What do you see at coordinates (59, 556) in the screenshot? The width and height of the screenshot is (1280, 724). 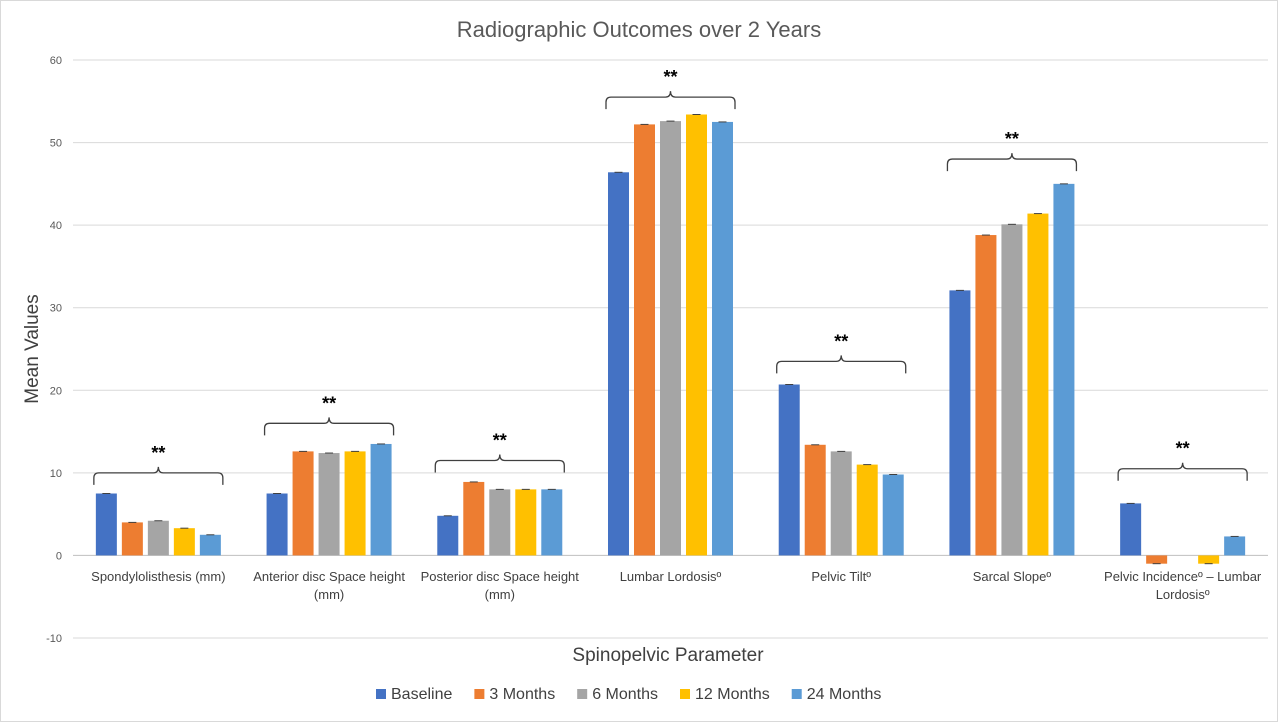 I see `y-tick-label: 0` at bounding box center [59, 556].